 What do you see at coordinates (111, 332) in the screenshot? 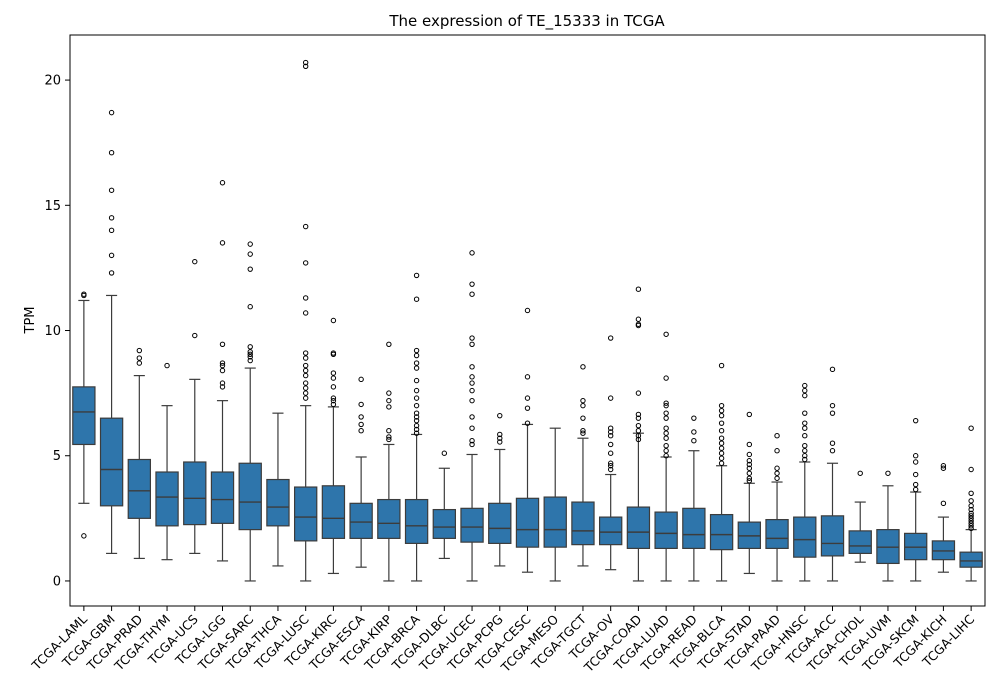
I see `box-group-tcga-gbm` at bounding box center [111, 332].